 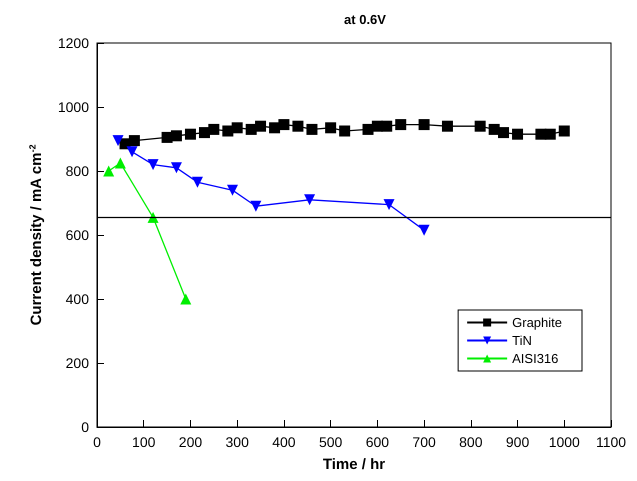 What do you see at coordinates (471, 442) in the screenshot?
I see `x-tick-label: 800` at bounding box center [471, 442].